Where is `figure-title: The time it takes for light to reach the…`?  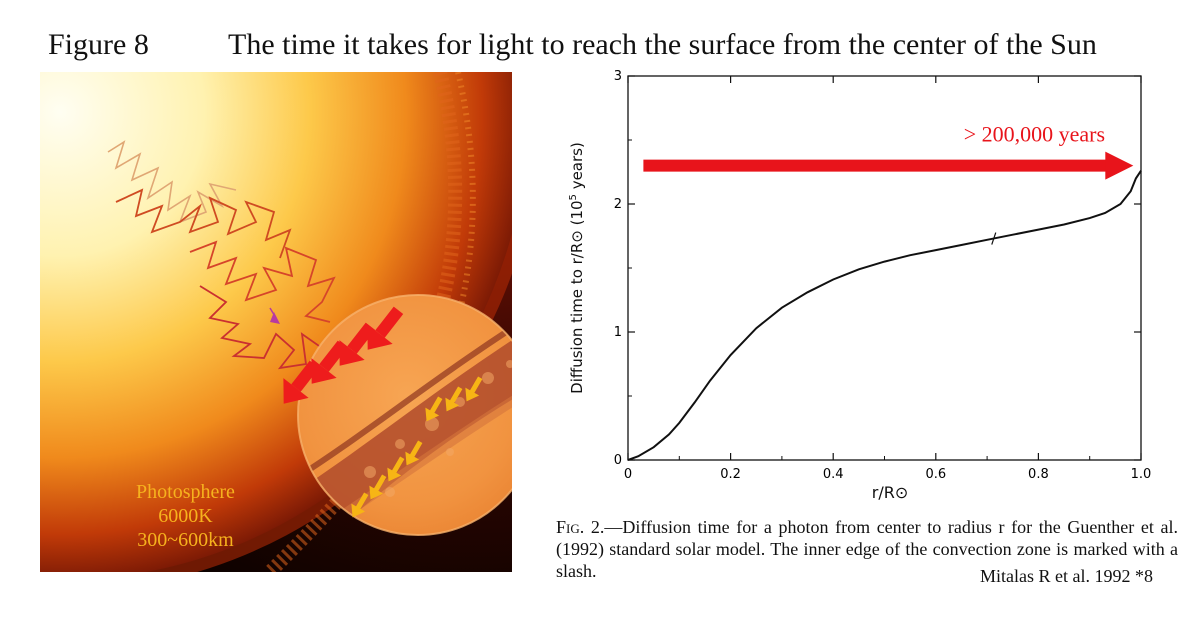
figure-title: The time it takes for light to reach the… is located at coordinates (662, 44).